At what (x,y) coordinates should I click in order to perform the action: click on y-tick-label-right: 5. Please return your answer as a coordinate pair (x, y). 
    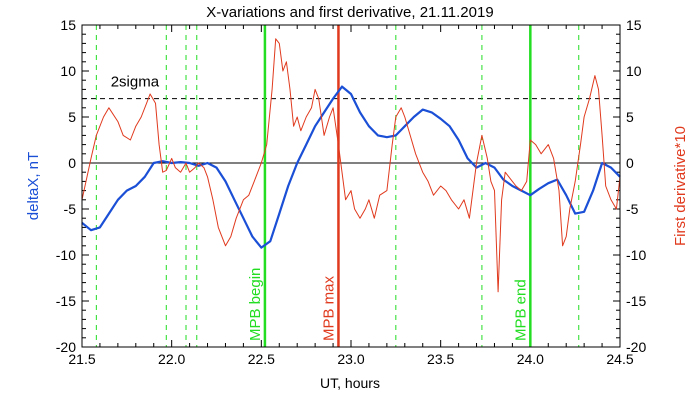
    Looking at the image, I should click on (630, 117).